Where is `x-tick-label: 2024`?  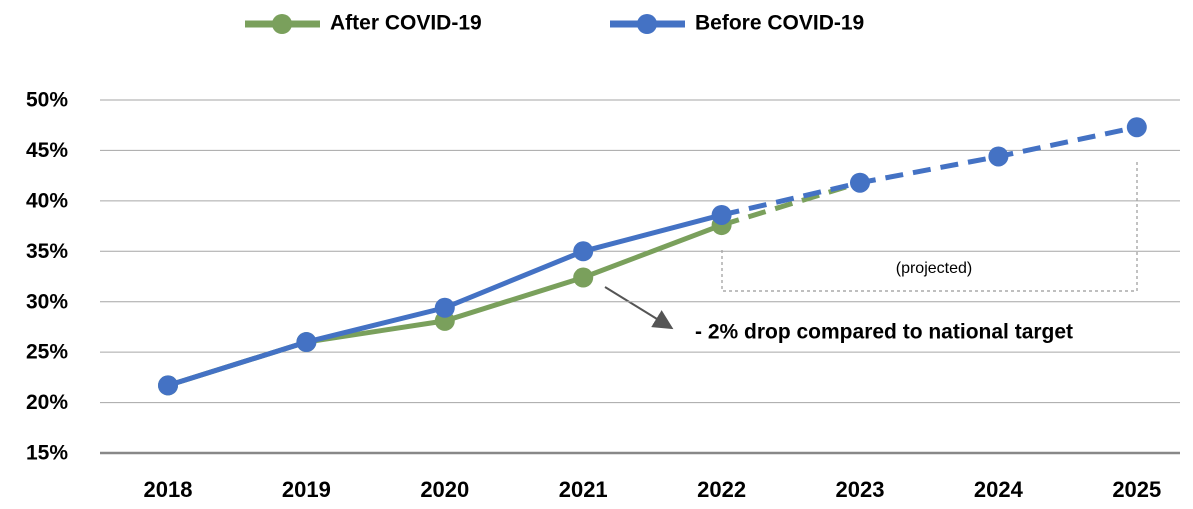
x-tick-label: 2024 is located at coordinates (999, 489).